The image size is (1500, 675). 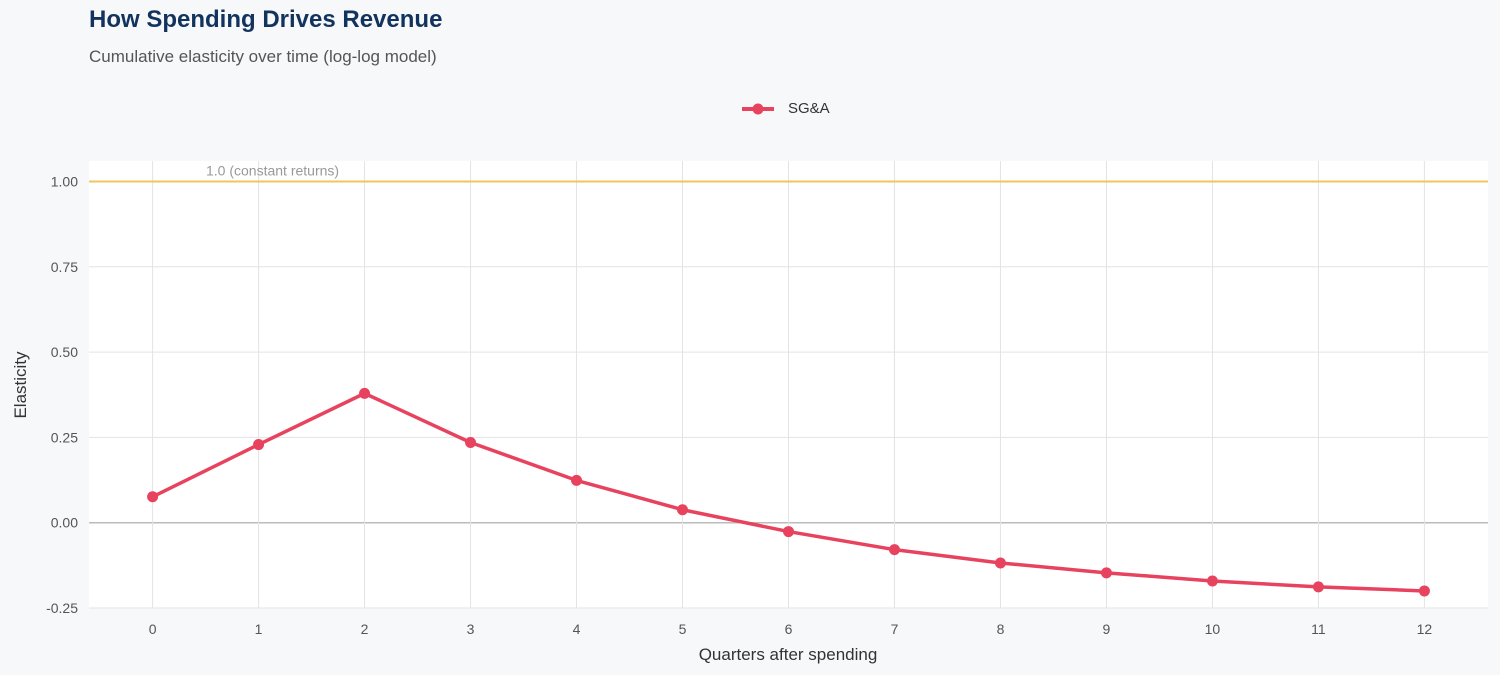 What do you see at coordinates (577, 629) in the screenshot?
I see `x-tick-label: 4` at bounding box center [577, 629].